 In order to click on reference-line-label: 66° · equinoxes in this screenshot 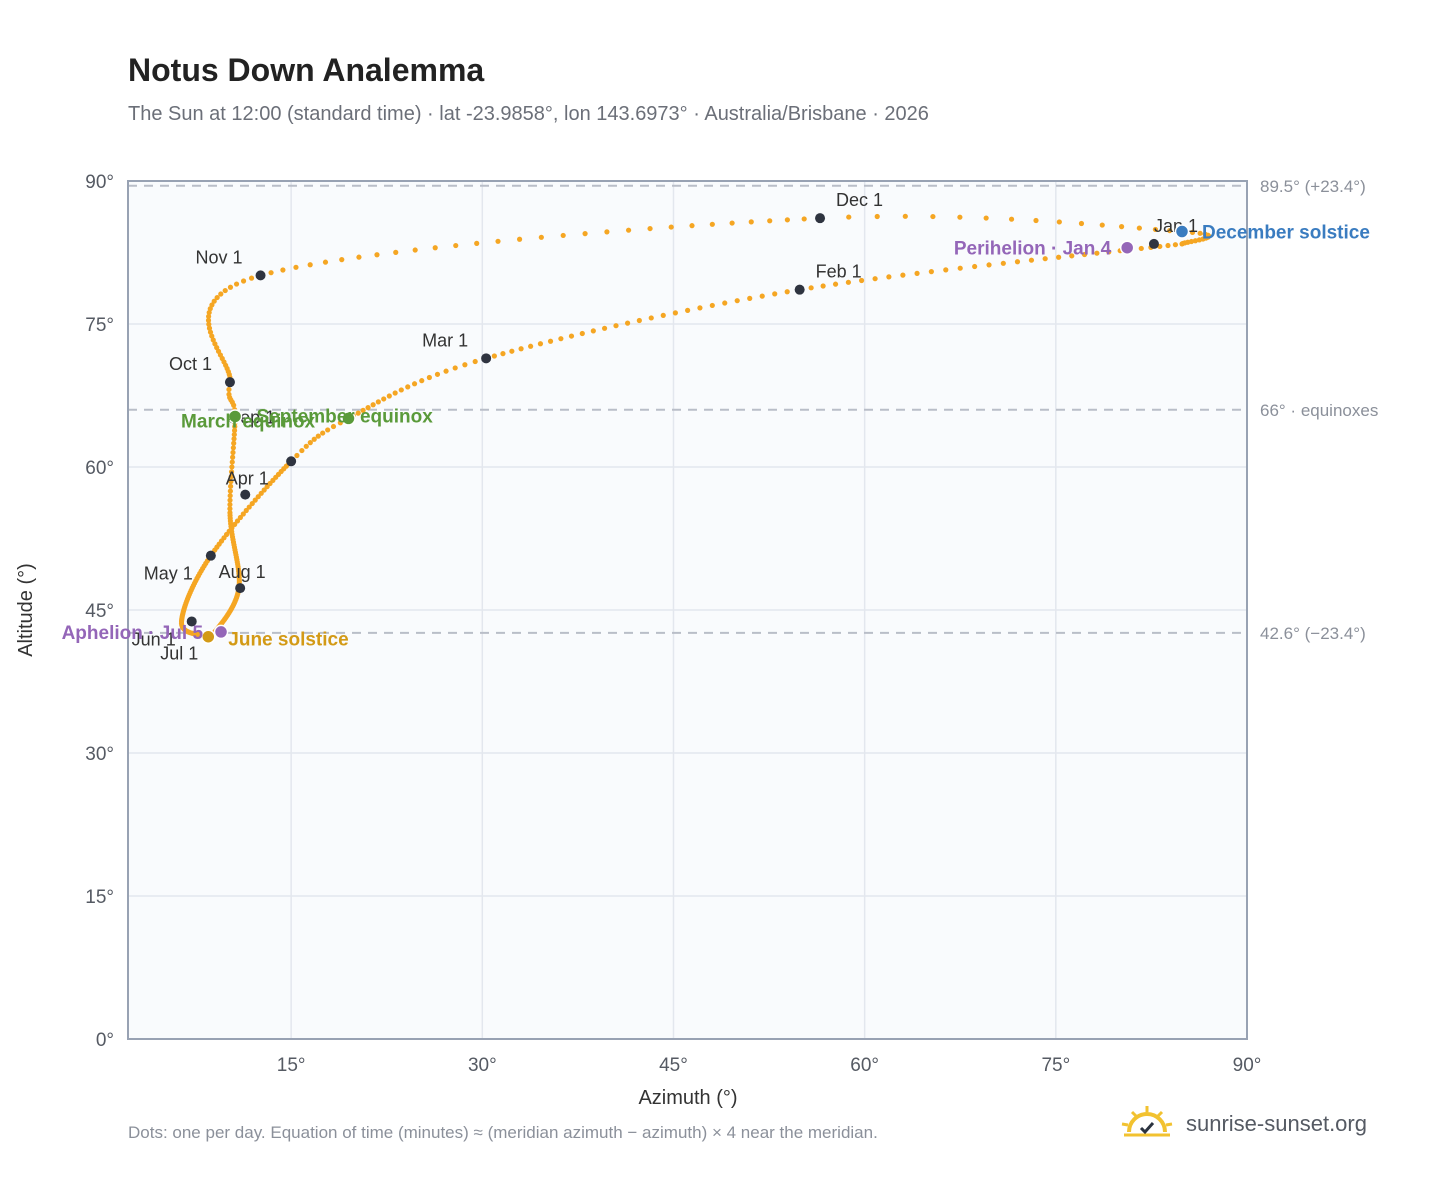, I will do `click(1319, 410)`.